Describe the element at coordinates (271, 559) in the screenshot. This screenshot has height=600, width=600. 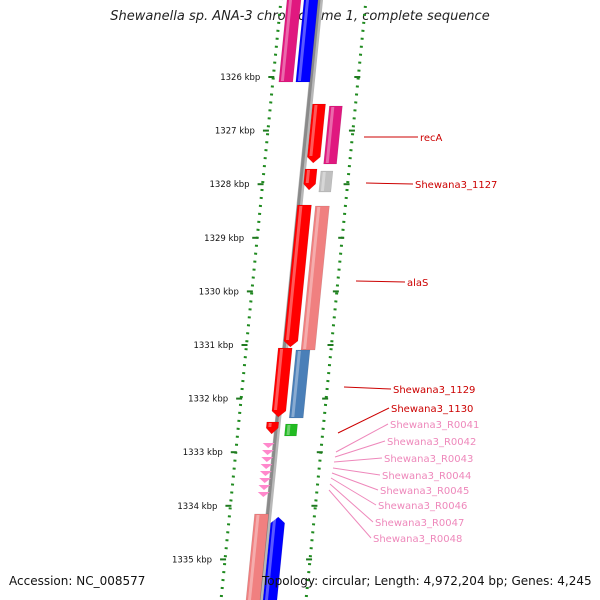
I see `gene-bottom-blue-shine` at that location.